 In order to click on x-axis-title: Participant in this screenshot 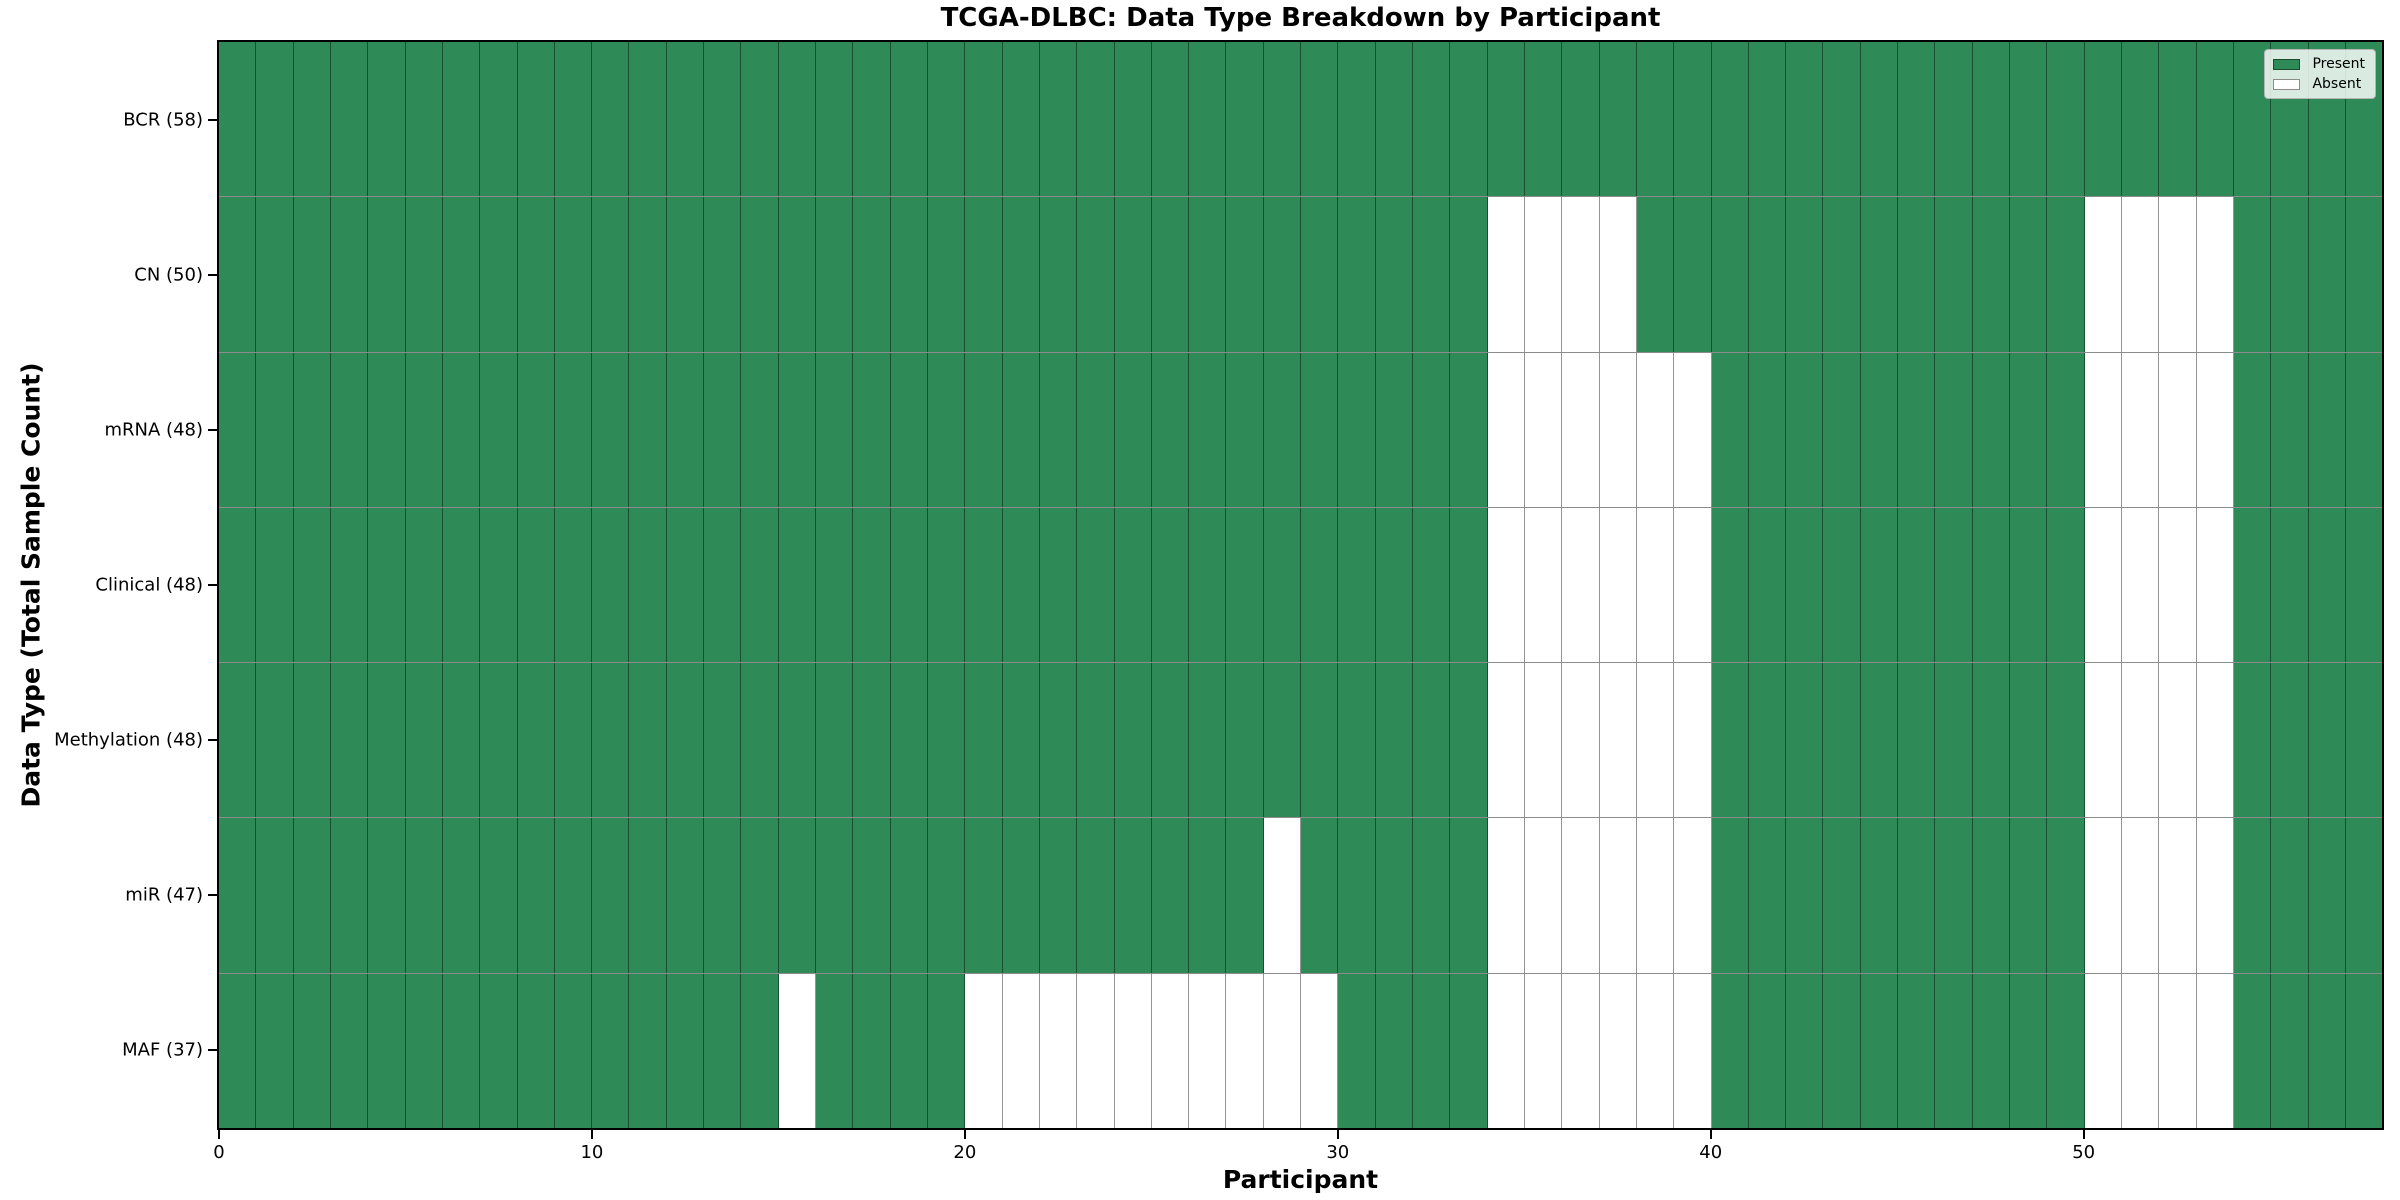, I will do `click(1300, 1179)`.